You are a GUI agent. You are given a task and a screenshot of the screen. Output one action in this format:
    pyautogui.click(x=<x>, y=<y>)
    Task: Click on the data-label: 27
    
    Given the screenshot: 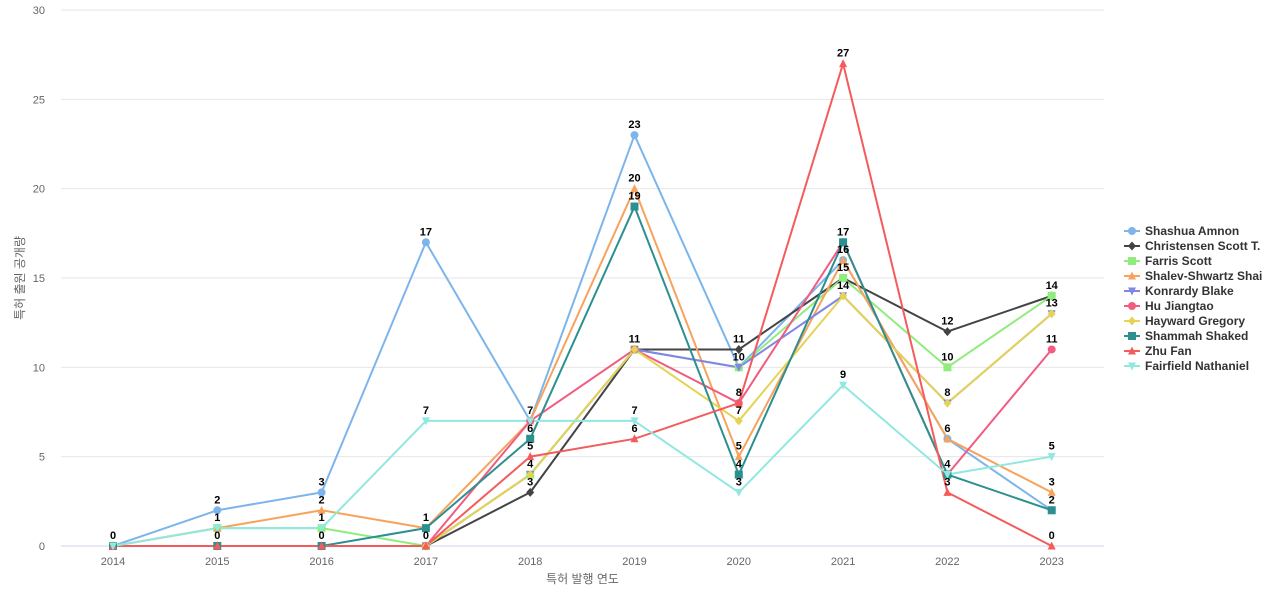 What is the action you would take?
    pyautogui.click(x=843, y=54)
    